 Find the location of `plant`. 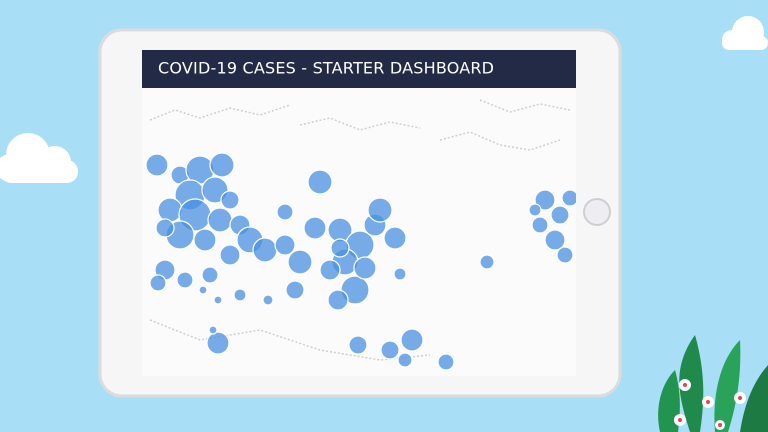

plant is located at coordinates (713, 383).